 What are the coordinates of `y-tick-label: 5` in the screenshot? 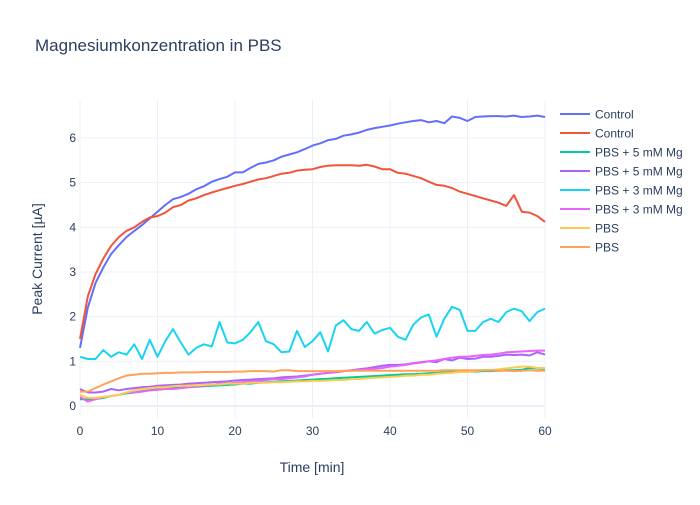 It's located at (72, 183).